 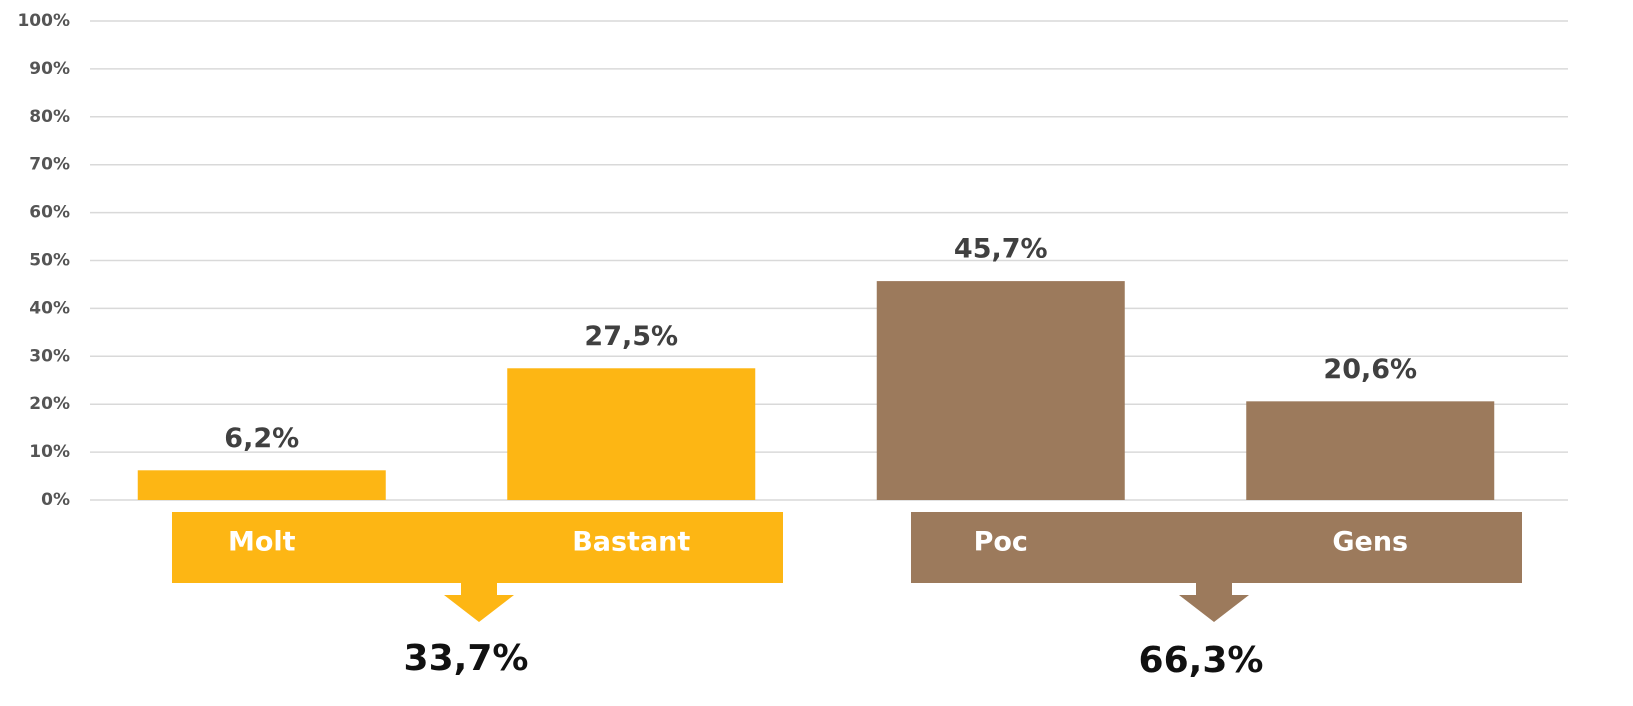 I want to click on y-tick-label: 40%, so click(x=49, y=308).